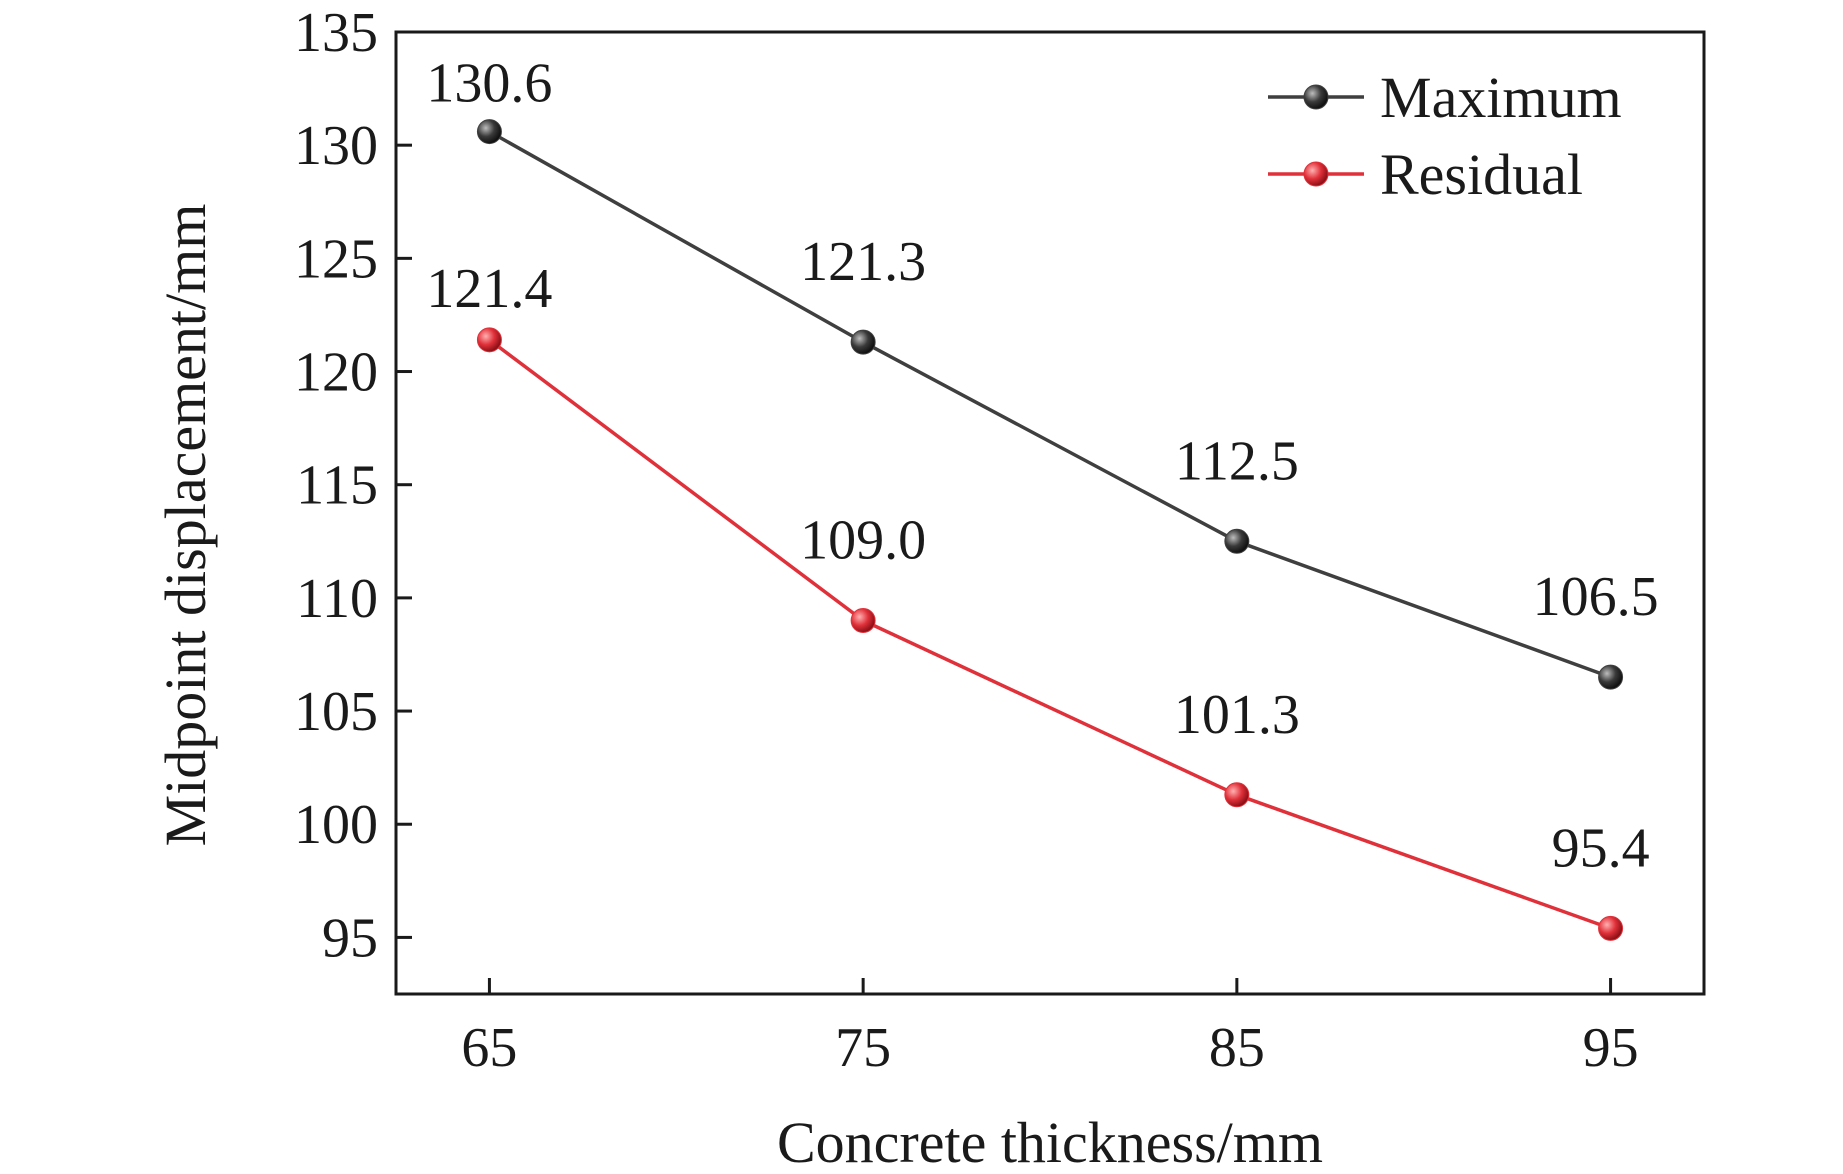 The image size is (1843, 1174). What do you see at coordinates (1237, 715) in the screenshot?
I see `data-label-residual: 101.3` at bounding box center [1237, 715].